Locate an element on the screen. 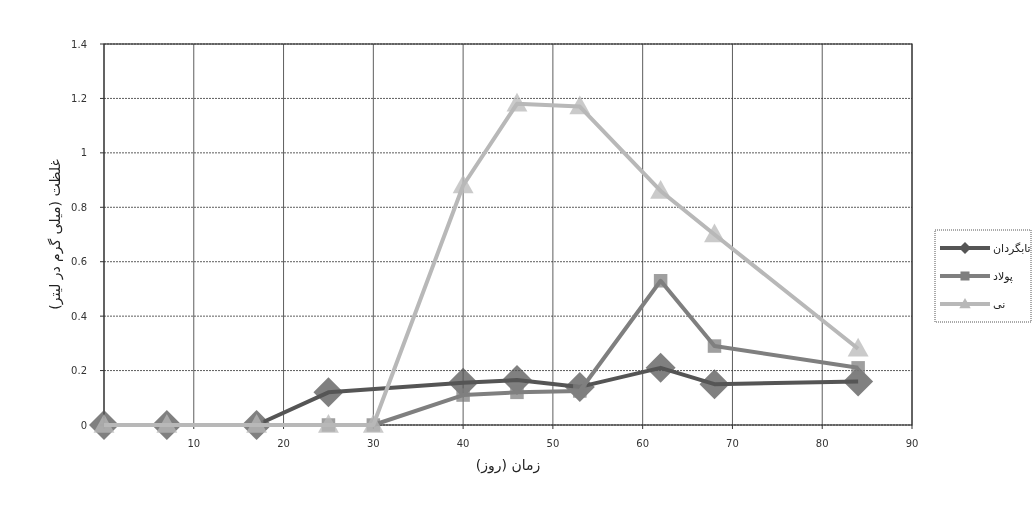 The width and height of the screenshot is (1035, 519). y-tick-label: 1.2 is located at coordinates (79, 98).